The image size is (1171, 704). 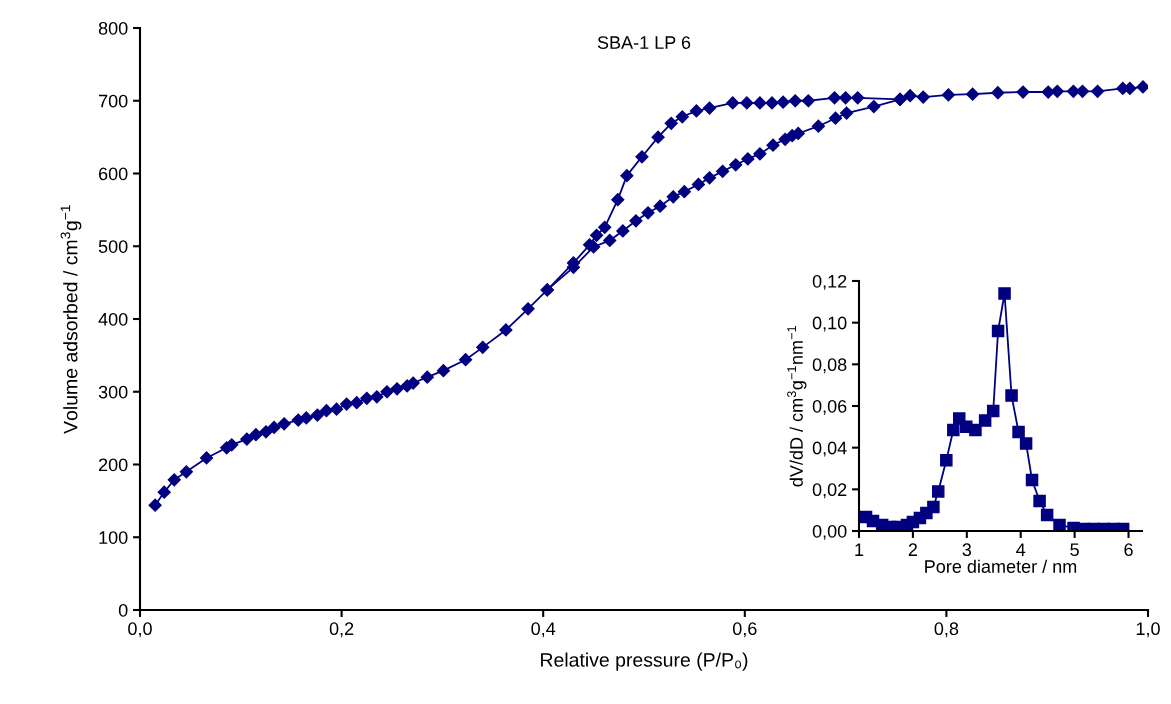 What do you see at coordinates (113, 101) in the screenshot?
I see `y-tick-label: 700` at bounding box center [113, 101].